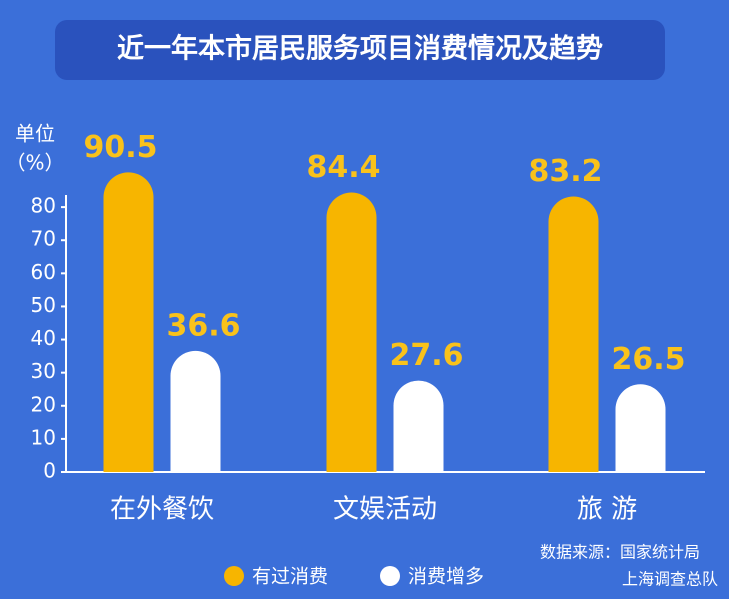  Describe the element at coordinates (670, 579) in the screenshot. I see `source: 上海调查总队` at that location.